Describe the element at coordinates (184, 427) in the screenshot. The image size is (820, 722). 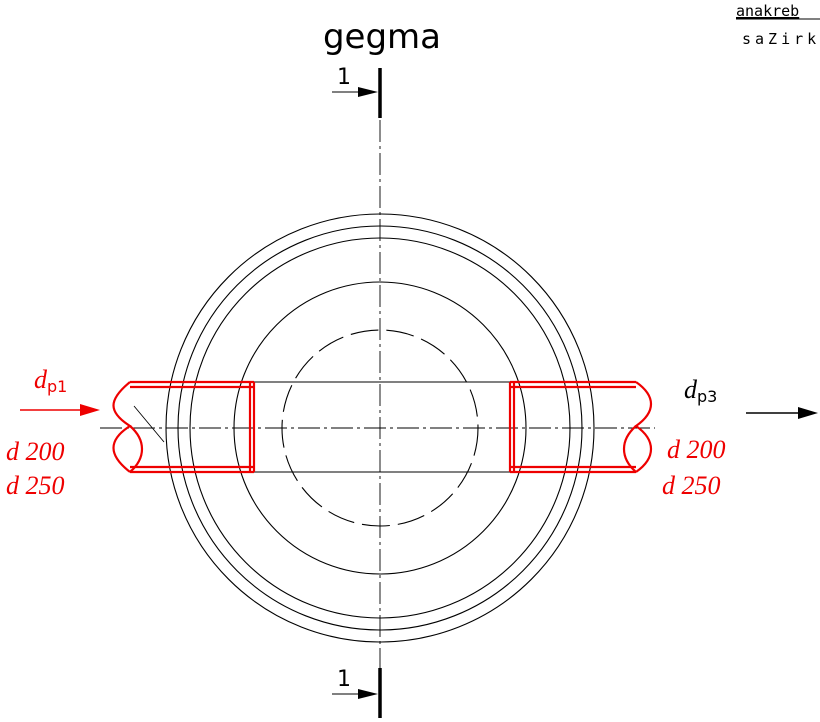
I see `inlet-pipe` at that location.